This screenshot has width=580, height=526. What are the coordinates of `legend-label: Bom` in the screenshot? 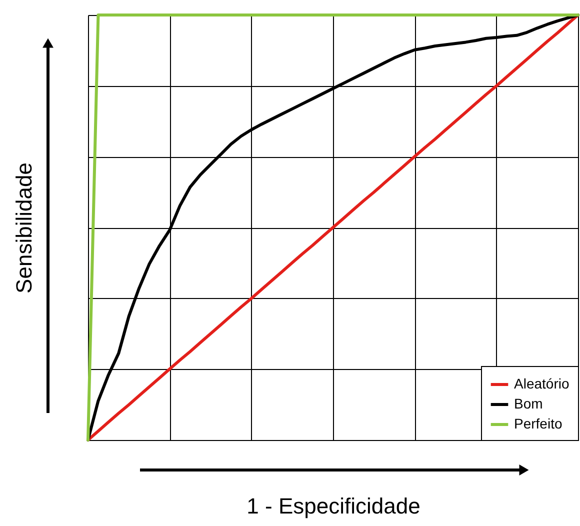 It's located at (528, 404).